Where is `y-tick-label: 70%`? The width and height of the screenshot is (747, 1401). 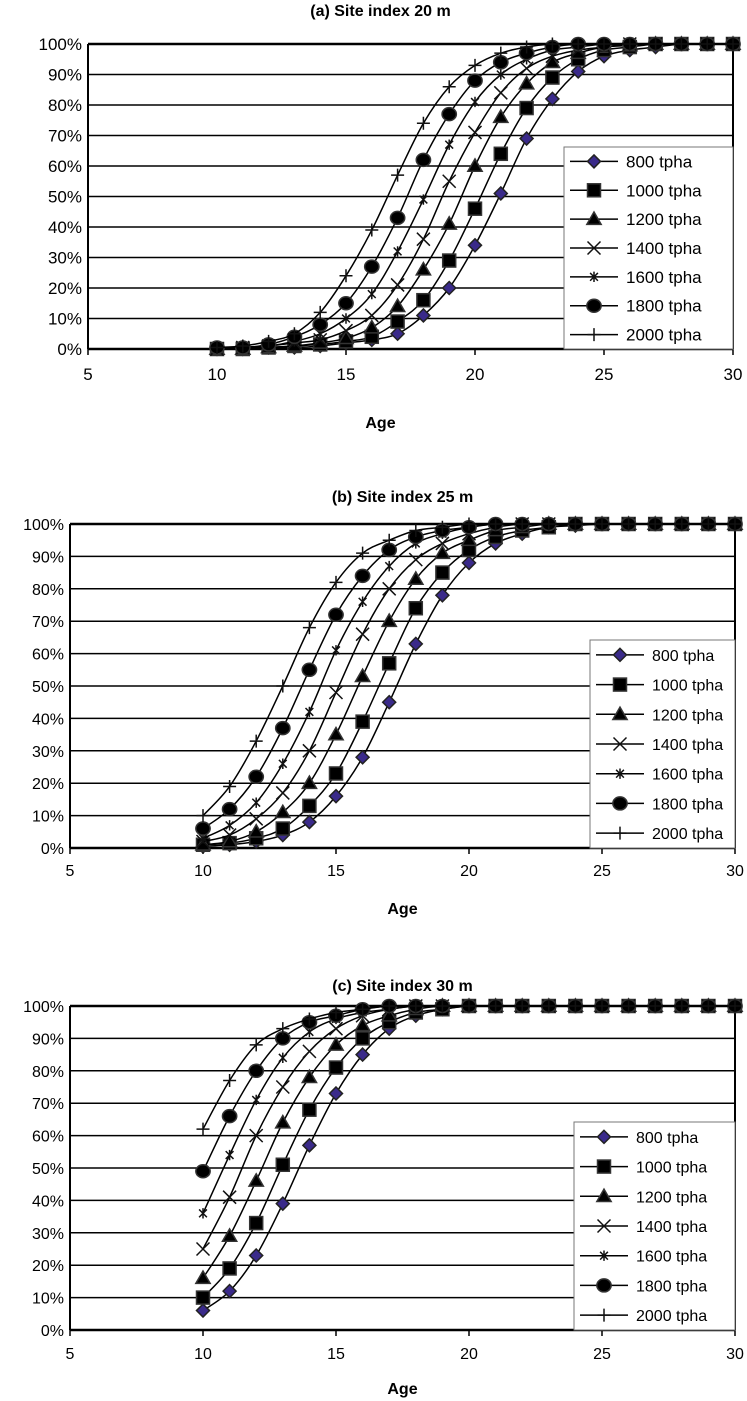
y-tick-label: 70% is located at coordinates (48, 622).